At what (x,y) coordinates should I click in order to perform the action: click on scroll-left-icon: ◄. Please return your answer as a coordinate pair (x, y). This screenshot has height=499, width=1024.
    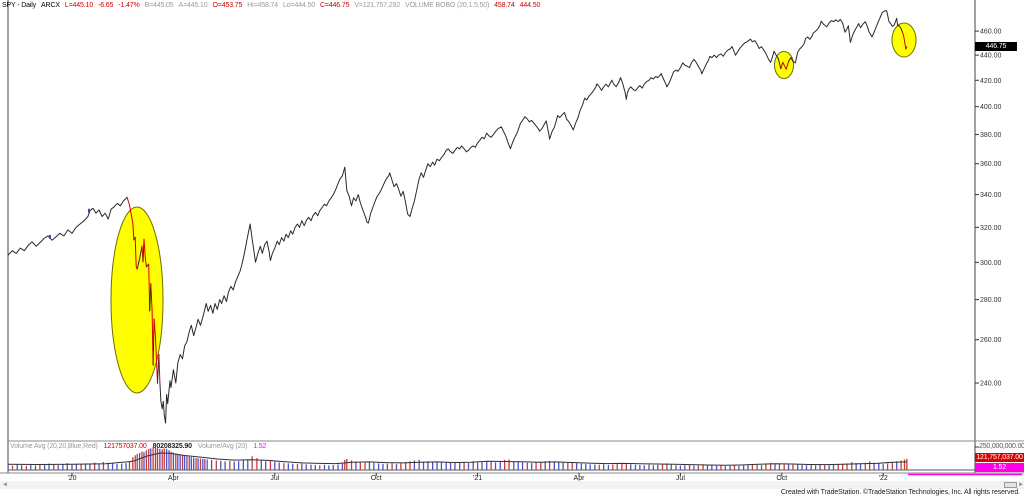
    Looking at the image, I should click on (5, 485).